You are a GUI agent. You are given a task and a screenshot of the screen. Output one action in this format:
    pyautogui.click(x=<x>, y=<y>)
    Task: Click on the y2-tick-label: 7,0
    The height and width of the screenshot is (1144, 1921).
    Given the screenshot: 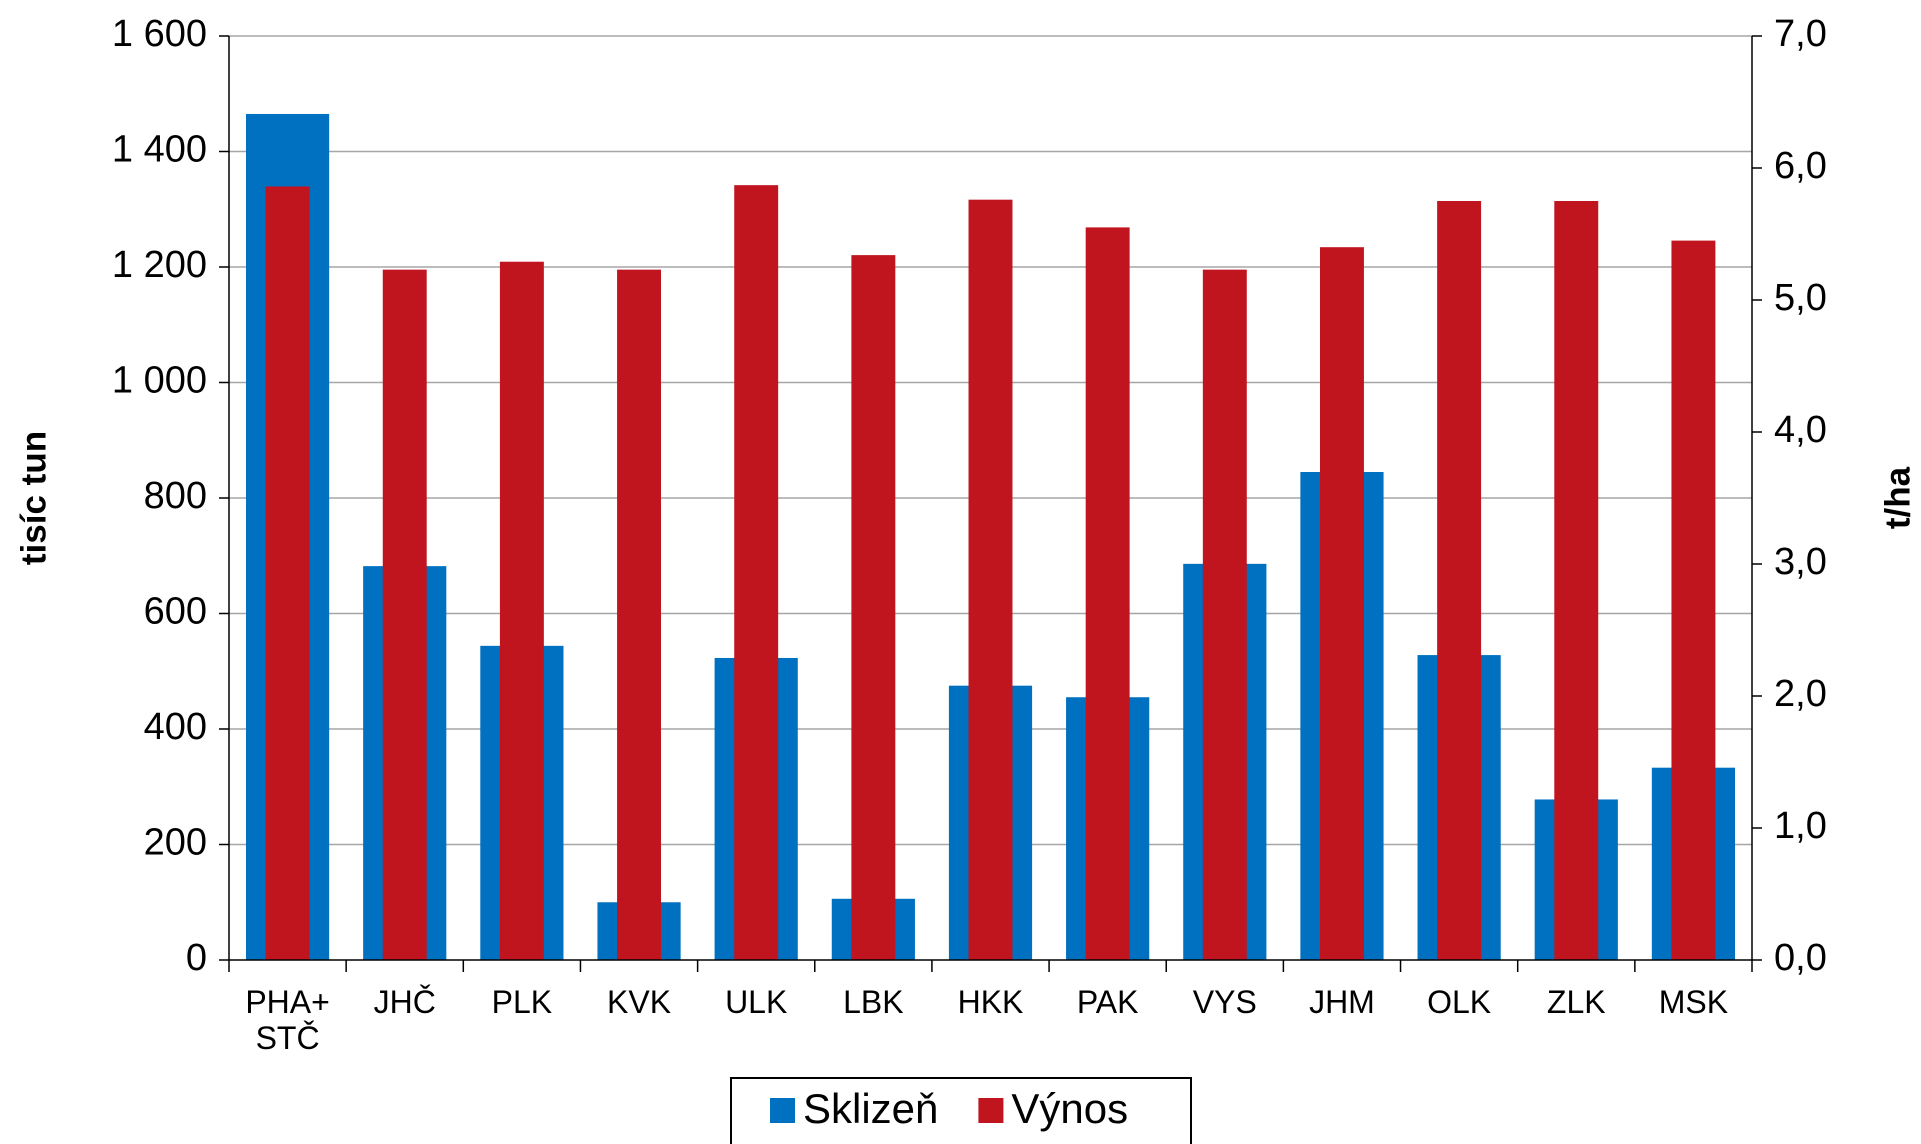 What is the action you would take?
    pyautogui.click(x=1800, y=34)
    